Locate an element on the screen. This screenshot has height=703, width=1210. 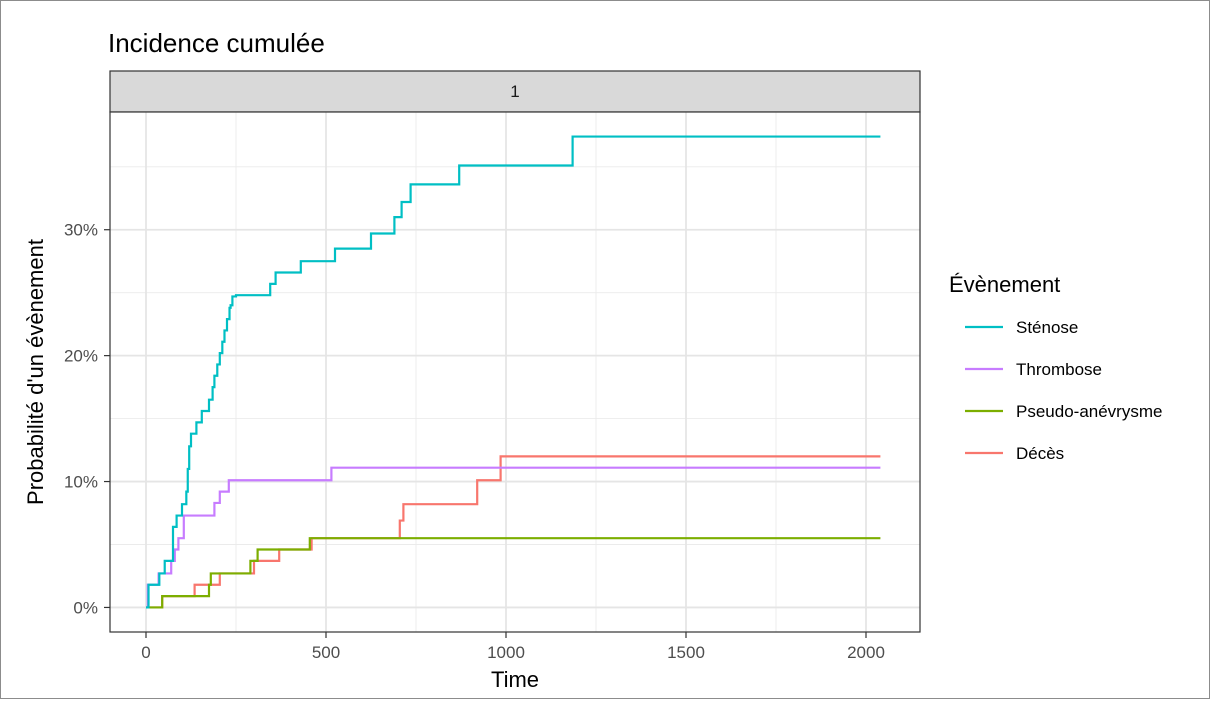
legend-item-stenose: Sténose is located at coordinates (1021, 327).